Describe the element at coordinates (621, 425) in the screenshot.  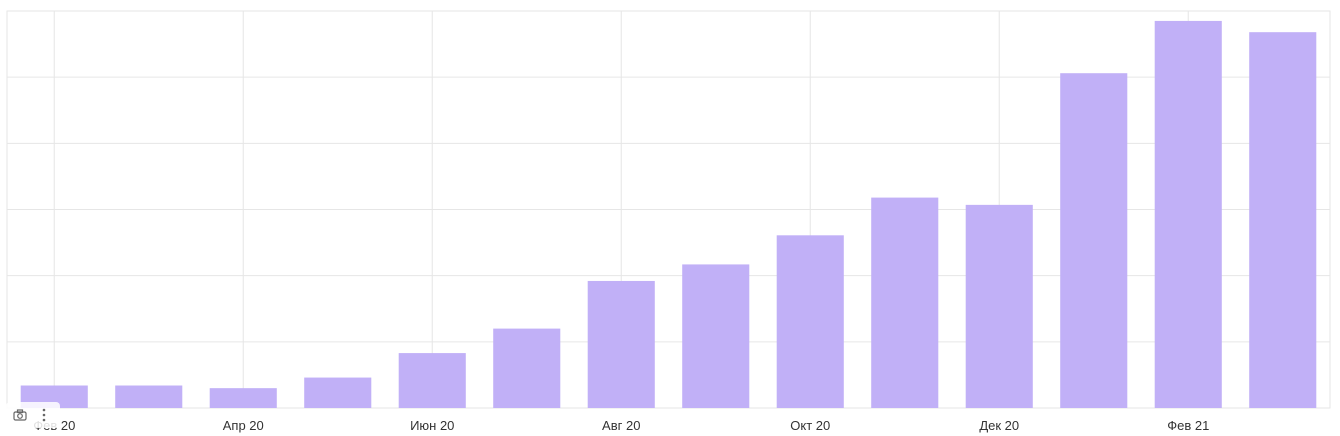
I see `x-tick-label: Авг 20` at that location.